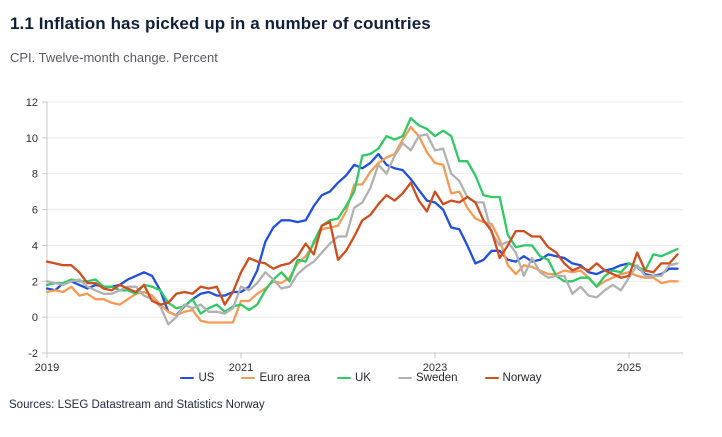 The height and width of the screenshot is (437, 722). Describe the element at coordinates (404, 378) in the screenshot. I see `legend-swatch-sweden` at that location.